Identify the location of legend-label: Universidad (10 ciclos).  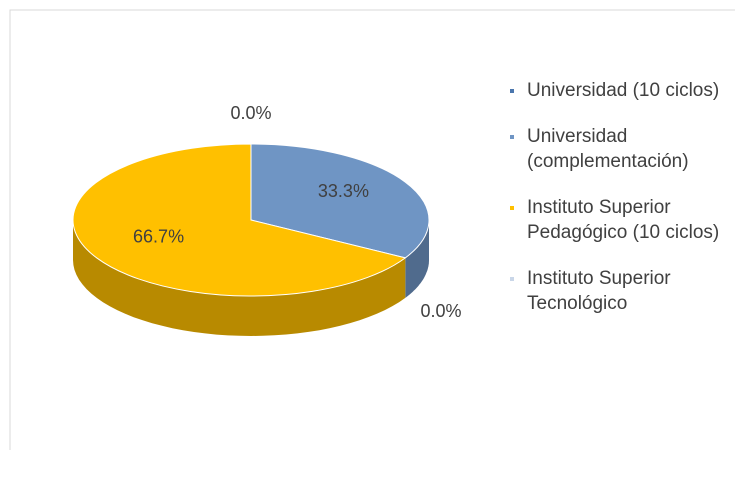
(623, 90).